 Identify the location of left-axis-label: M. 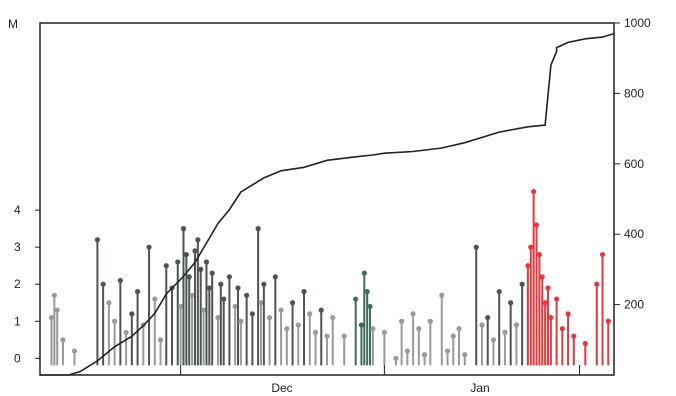
(13, 24).